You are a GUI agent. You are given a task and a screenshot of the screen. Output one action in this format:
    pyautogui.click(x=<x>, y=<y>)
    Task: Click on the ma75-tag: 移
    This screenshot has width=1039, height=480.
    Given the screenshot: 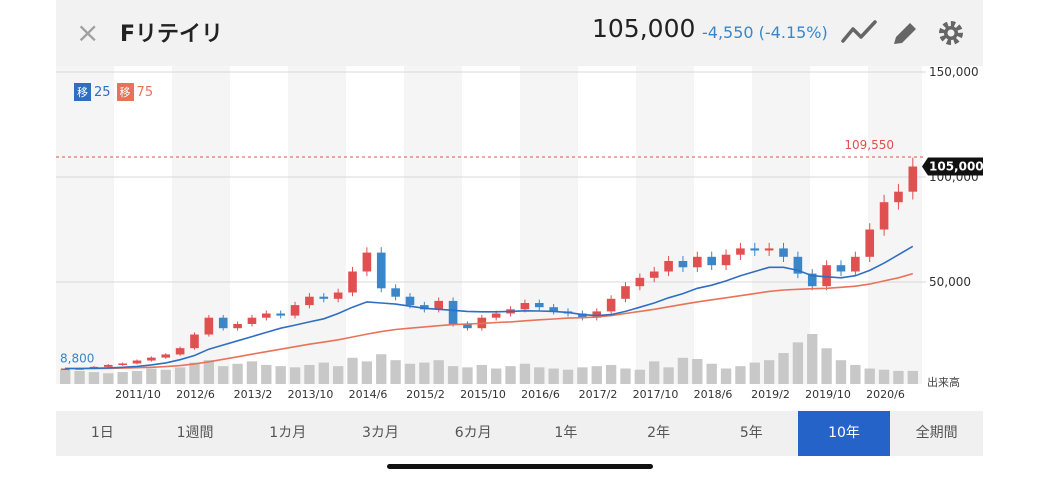 What is the action you would take?
    pyautogui.click(x=125, y=92)
    